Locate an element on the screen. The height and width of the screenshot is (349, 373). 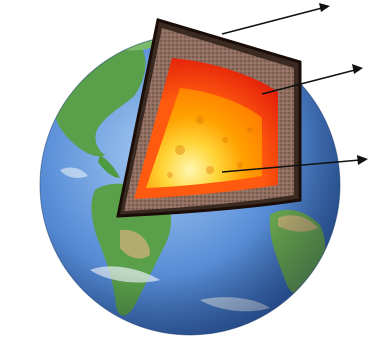
mantle-pointer-arrow is located at coordinates (312, 79).